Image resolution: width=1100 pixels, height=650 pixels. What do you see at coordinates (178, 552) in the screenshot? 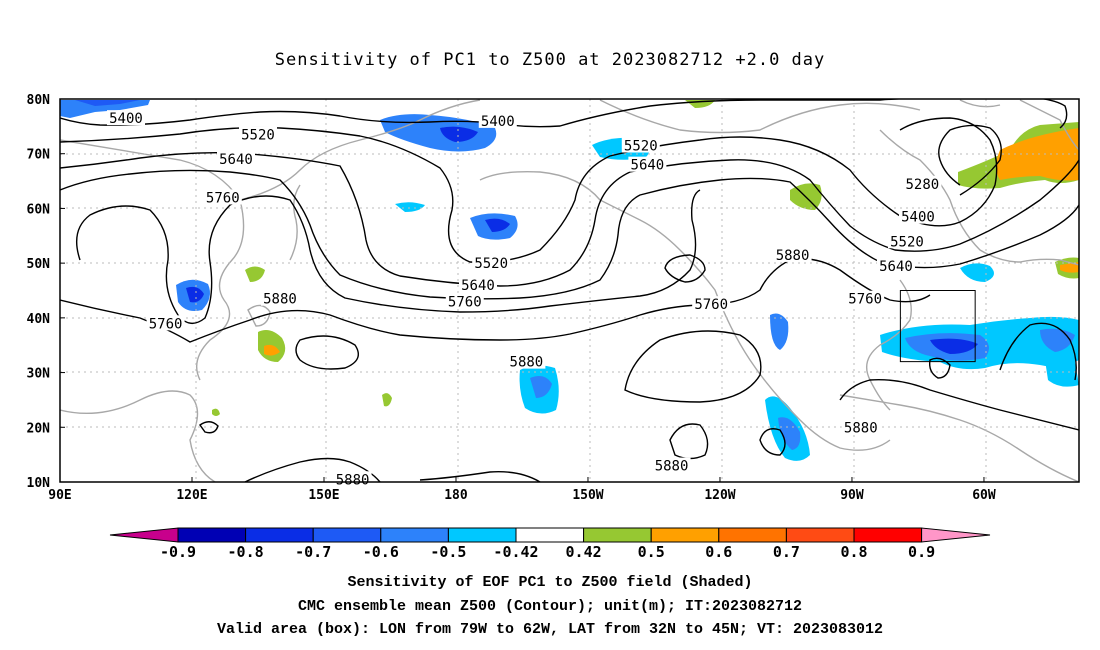
I see `colorbar-label: -0.9` at bounding box center [178, 552].